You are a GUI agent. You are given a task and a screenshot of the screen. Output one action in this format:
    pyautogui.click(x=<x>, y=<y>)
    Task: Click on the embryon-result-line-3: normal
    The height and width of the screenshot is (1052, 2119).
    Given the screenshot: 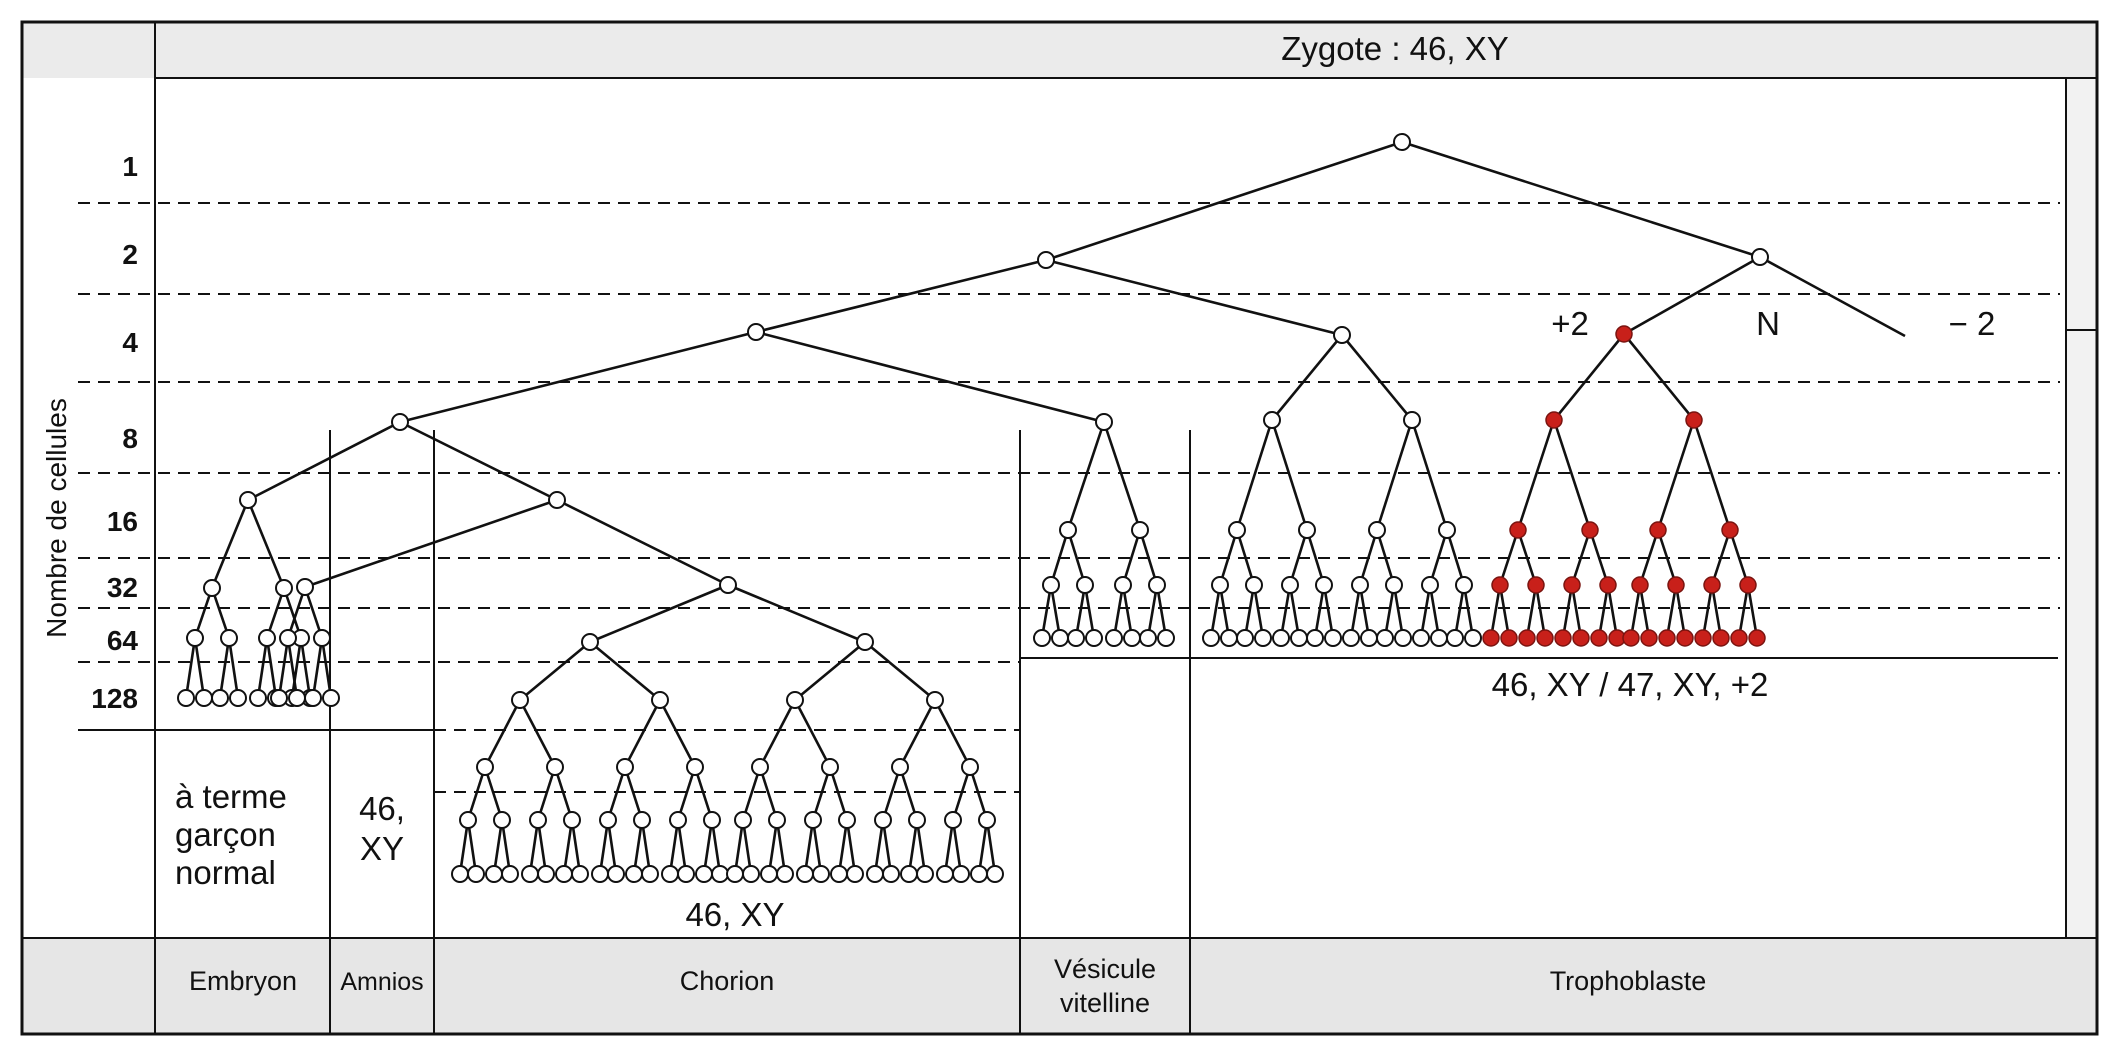 What is the action you would take?
    pyautogui.click(x=225, y=872)
    